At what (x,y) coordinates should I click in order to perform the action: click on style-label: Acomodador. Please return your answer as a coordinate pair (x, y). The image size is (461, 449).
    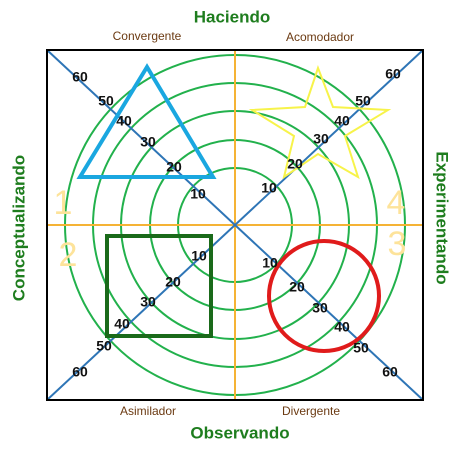
    Looking at the image, I should click on (320, 37).